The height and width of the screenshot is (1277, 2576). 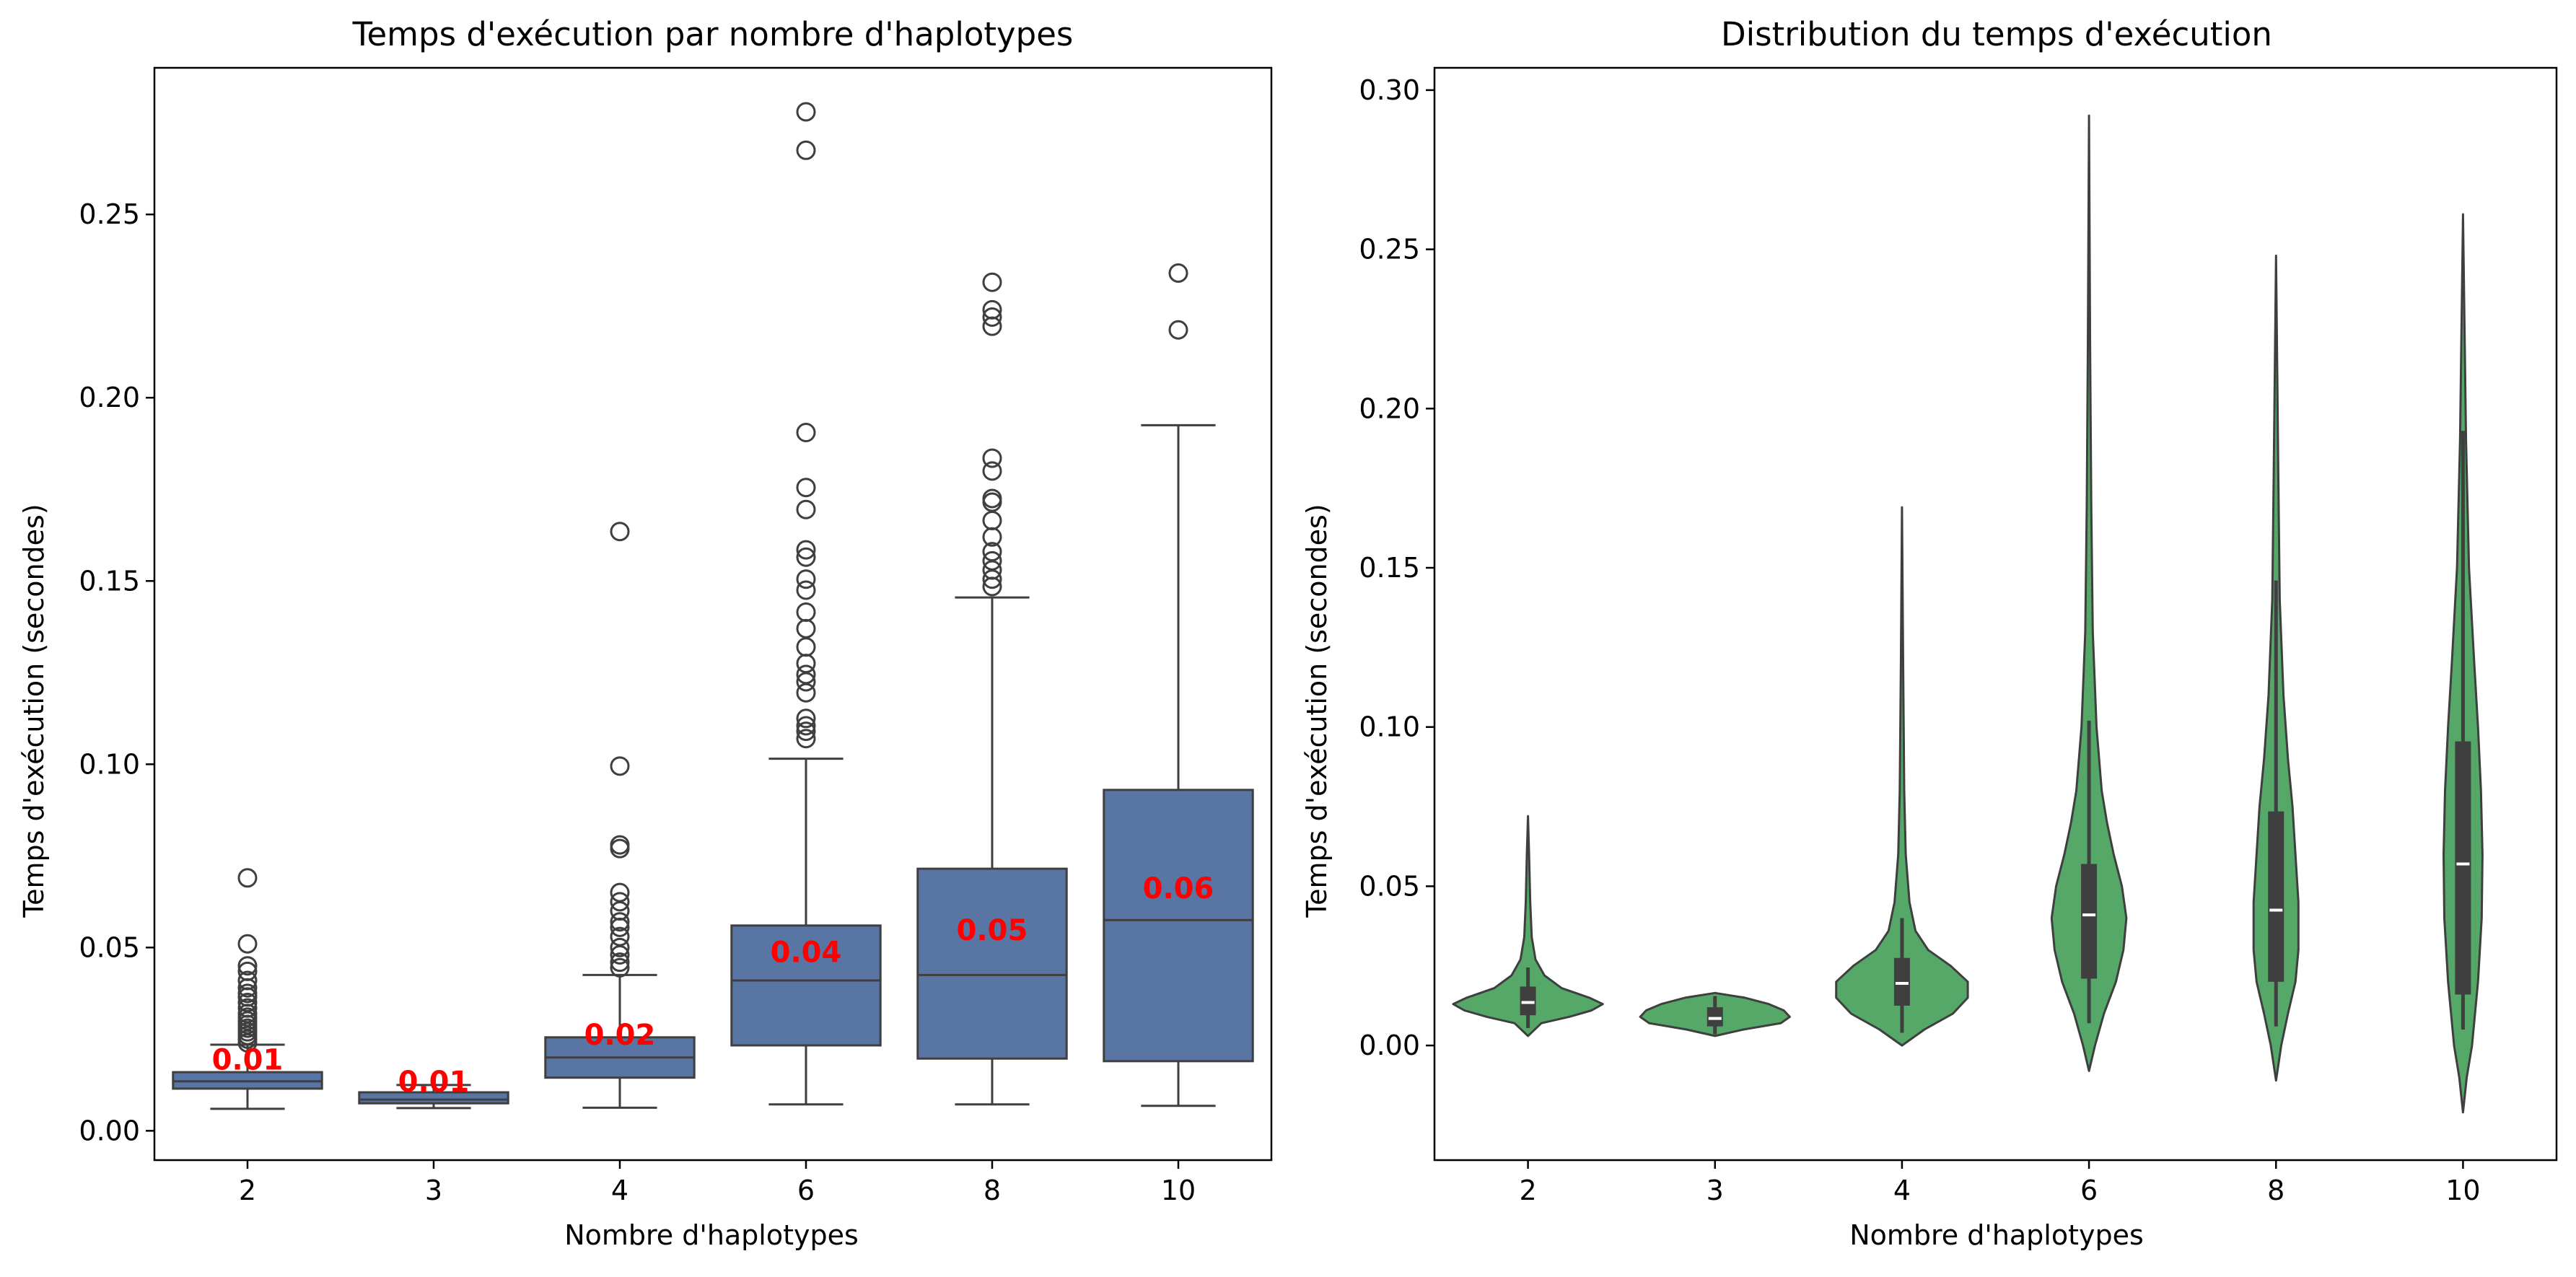 What do you see at coordinates (1389, 90) in the screenshot?
I see `violin-y-tick-label: 0.30` at bounding box center [1389, 90].